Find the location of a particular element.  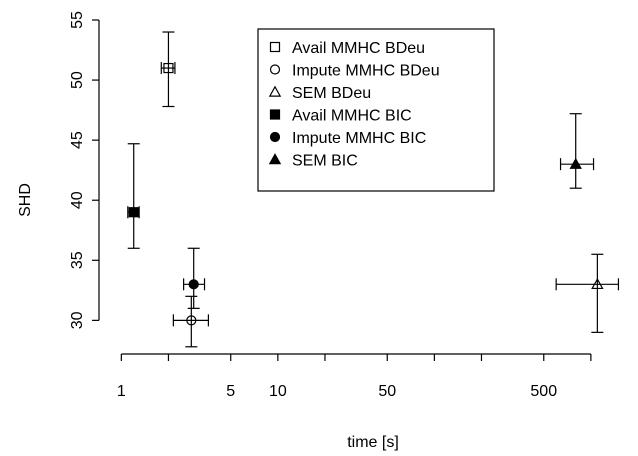

x-tick-label: 1 is located at coordinates (121, 391).